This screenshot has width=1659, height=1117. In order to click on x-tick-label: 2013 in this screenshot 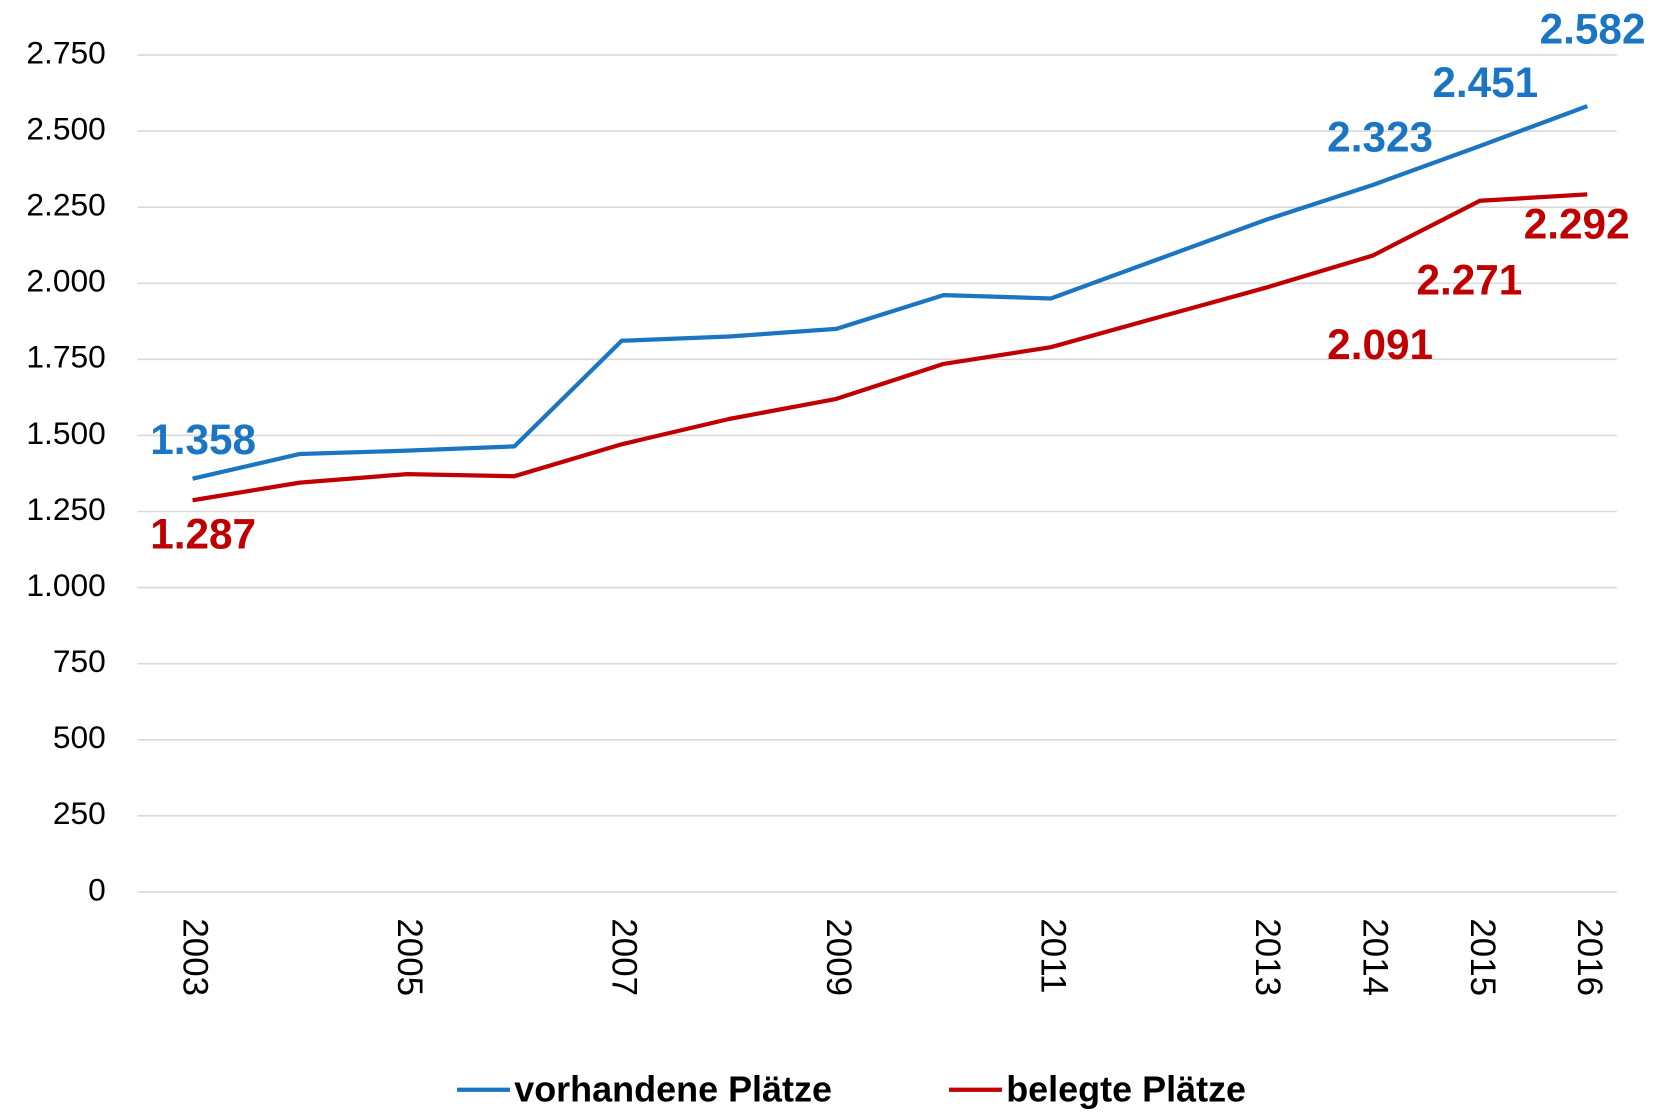, I will do `click(1267, 957)`.